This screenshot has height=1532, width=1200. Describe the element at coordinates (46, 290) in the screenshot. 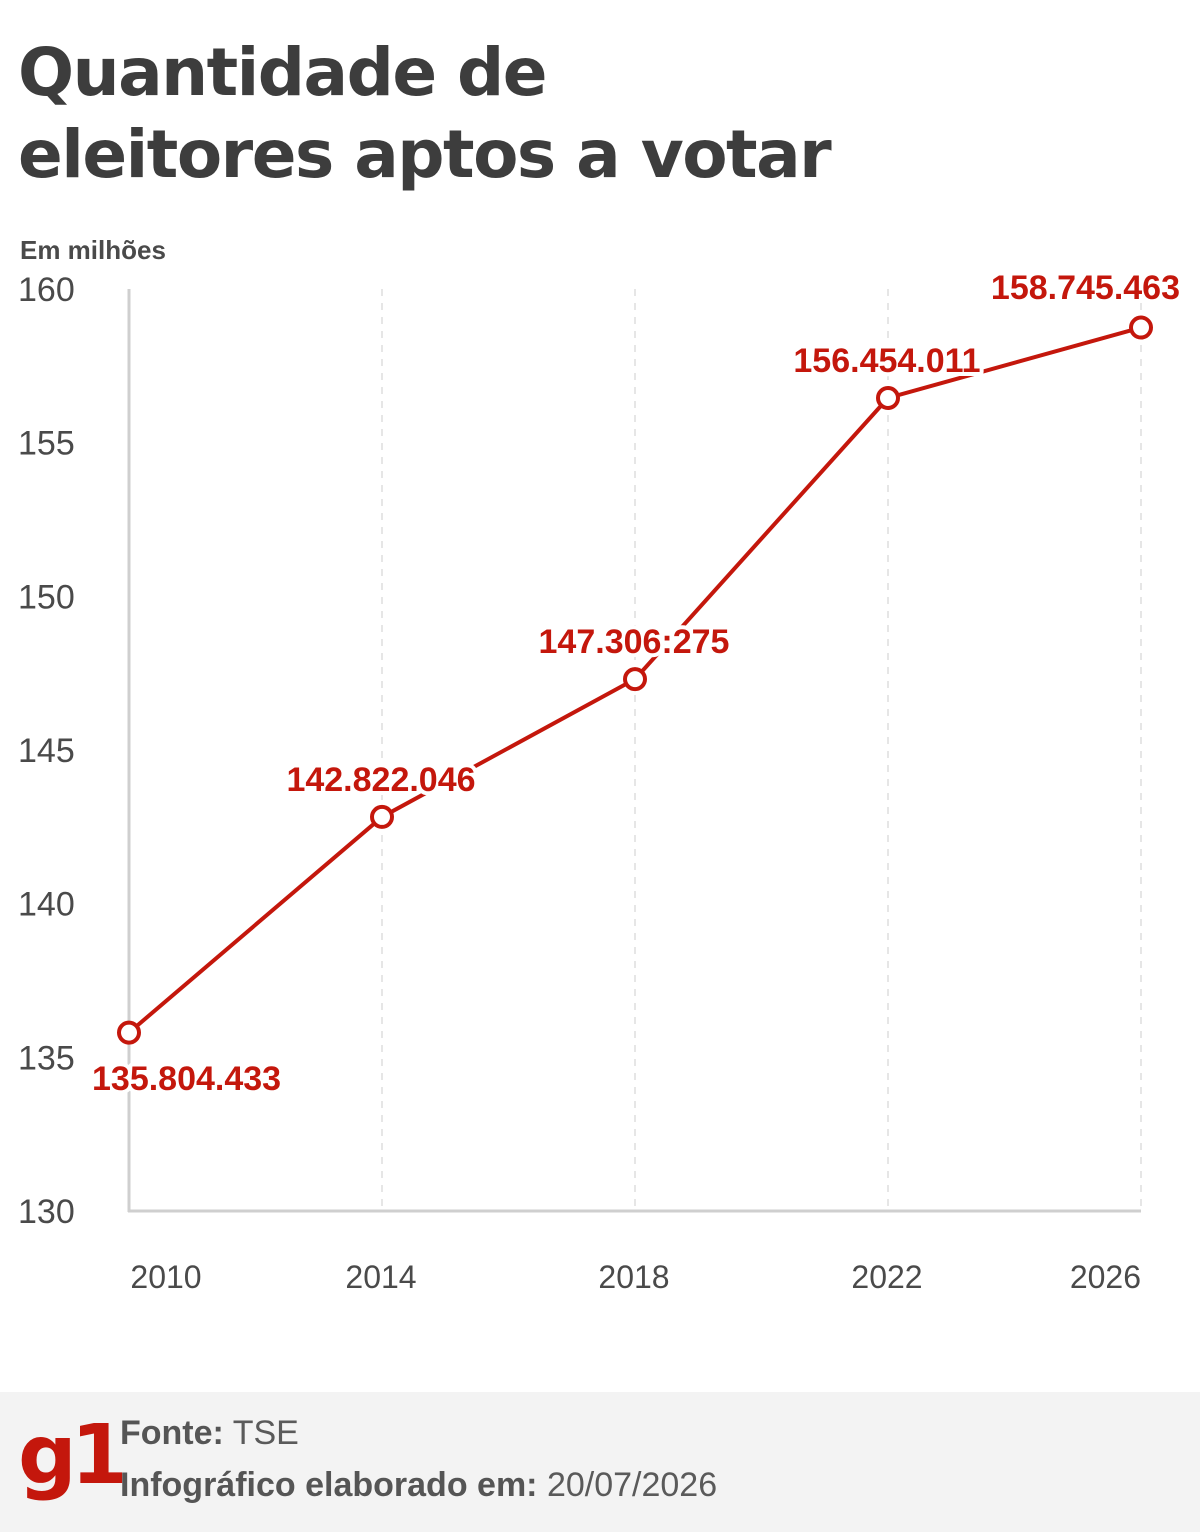

I see `y-tick-label: 160` at that location.